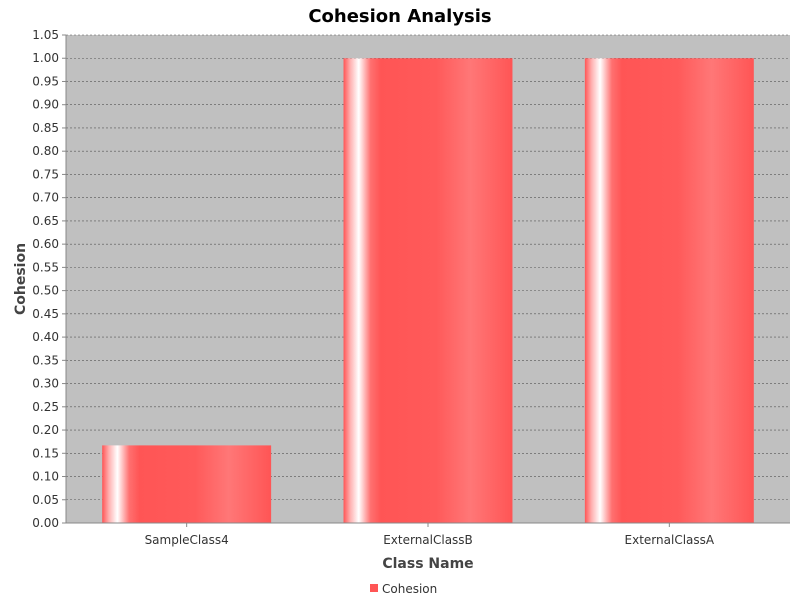 The height and width of the screenshot is (600, 800). Describe the element at coordinates (45, 105) in the screenshot. I see `y-tick-label: 0.90` at that location.